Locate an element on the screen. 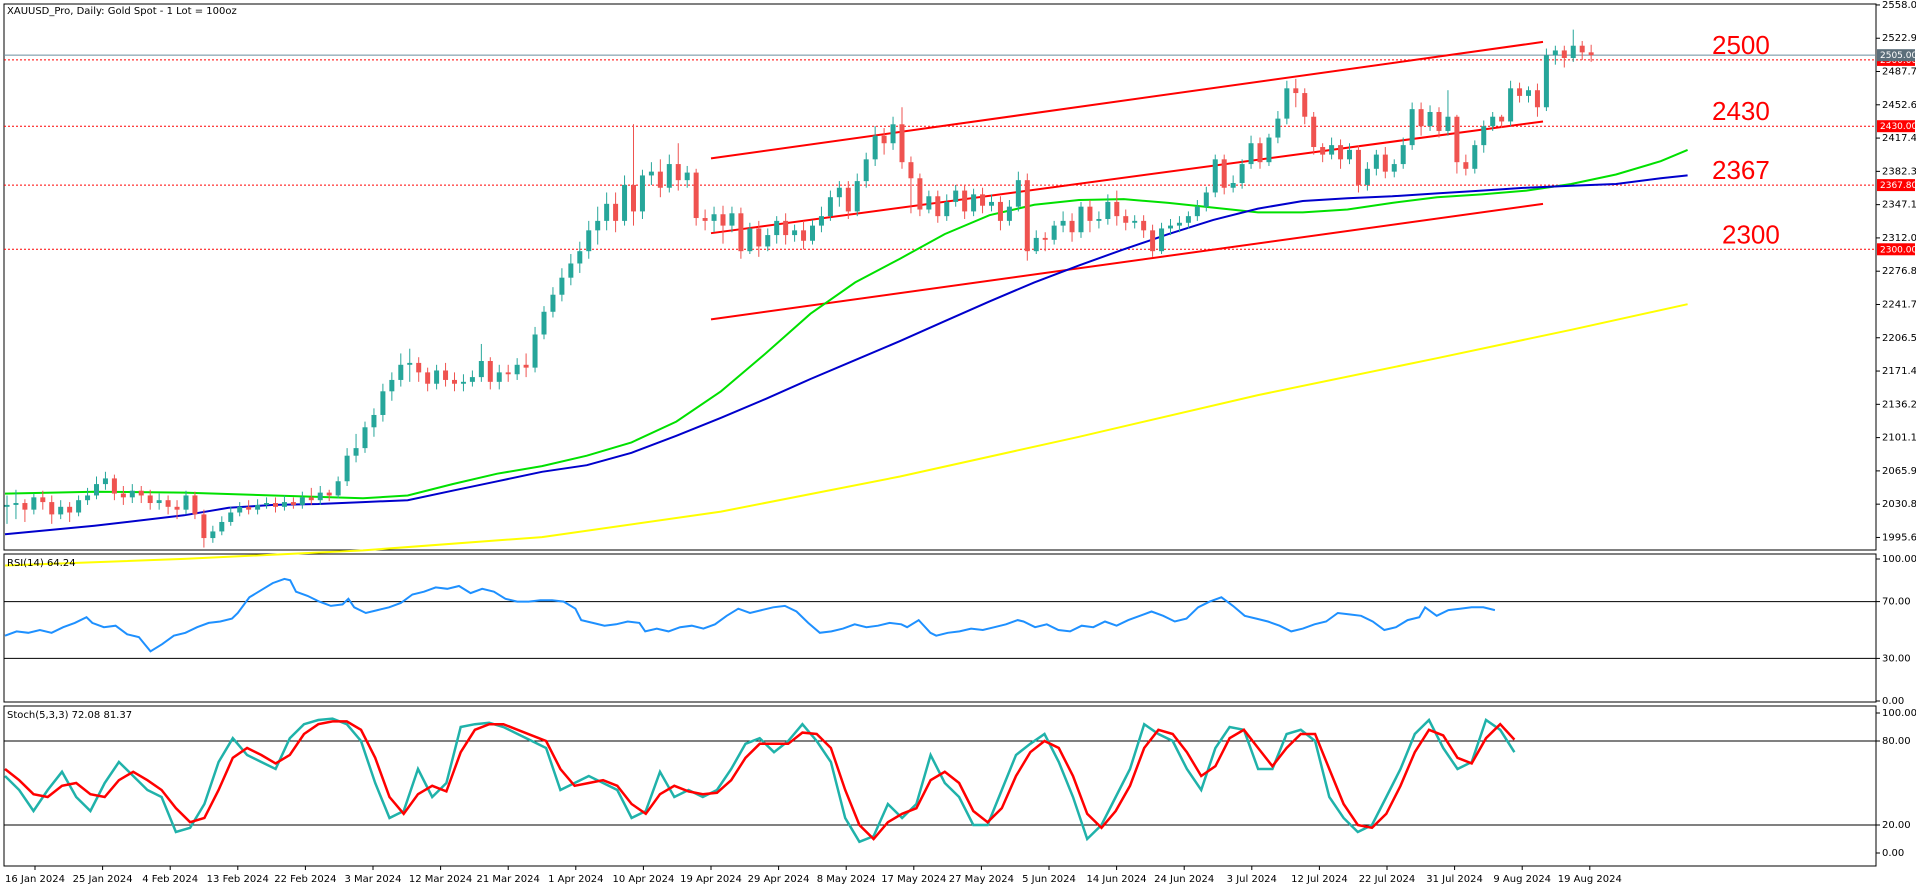 Image resolution: width=1916 pixels, height=888 pixels. price-tick-label: 2171.40 is located at coordinates (1899, 371).